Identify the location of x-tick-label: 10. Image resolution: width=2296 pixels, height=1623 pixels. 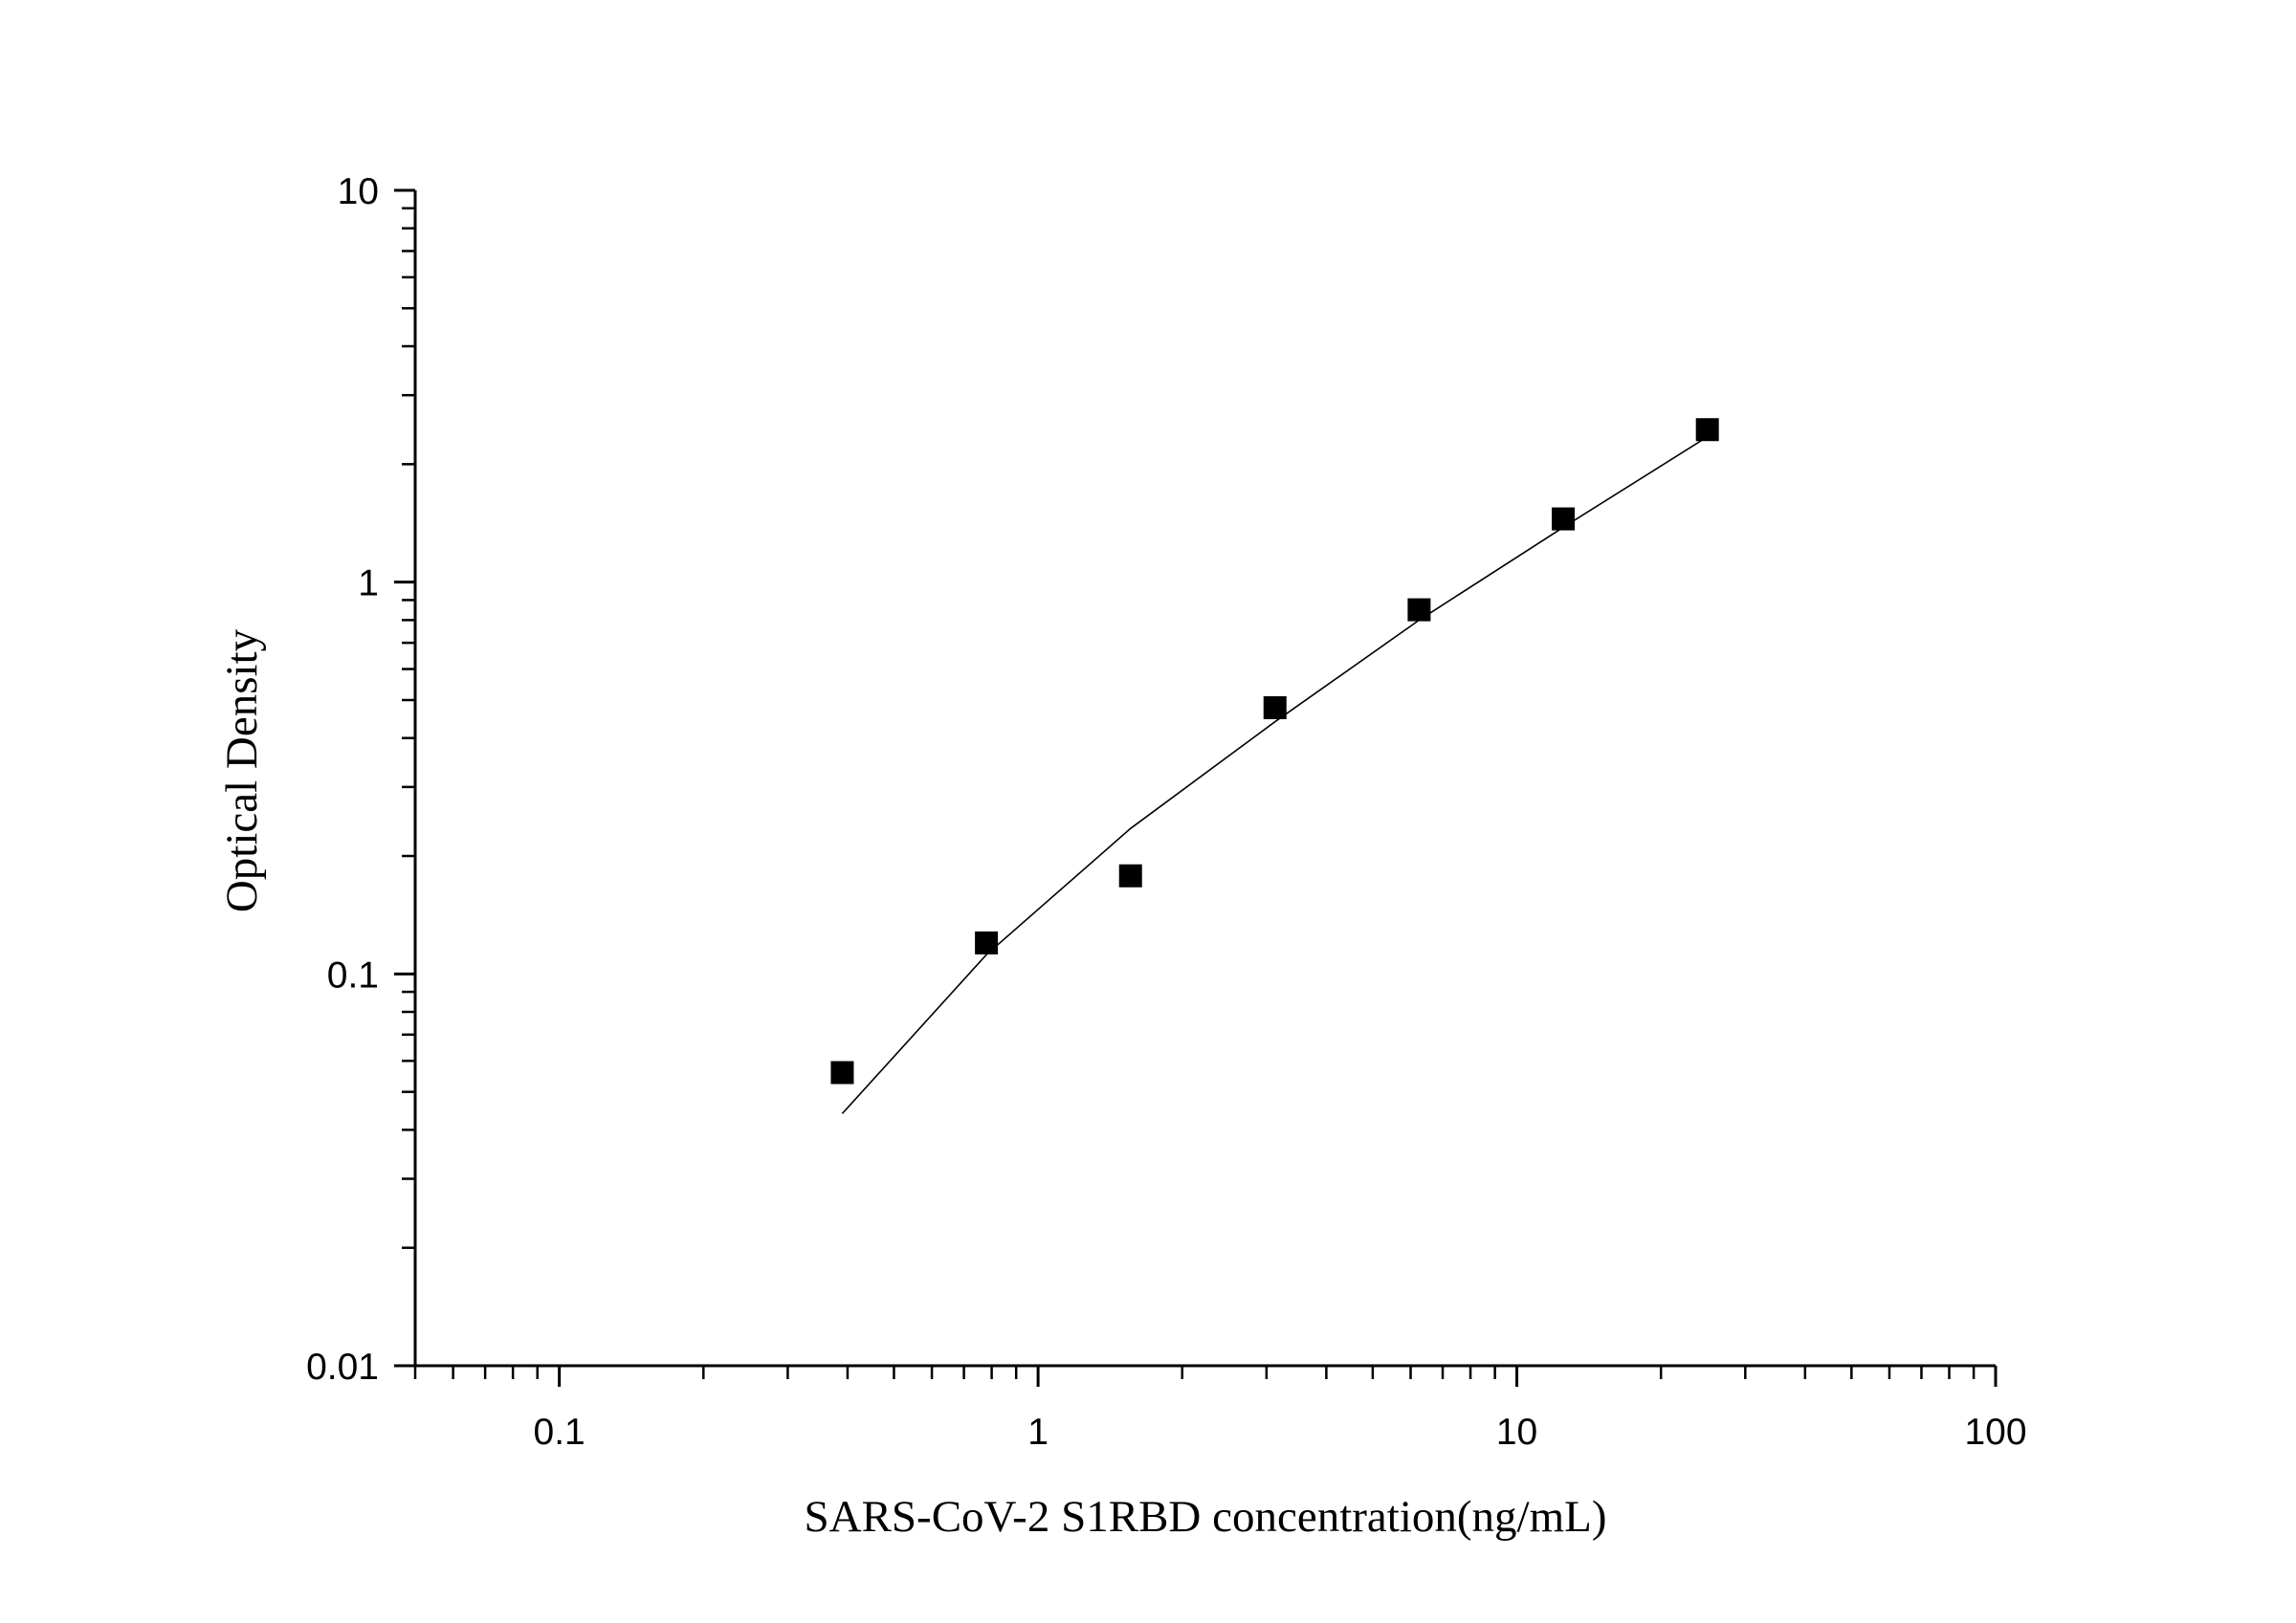
(1517, 1432).